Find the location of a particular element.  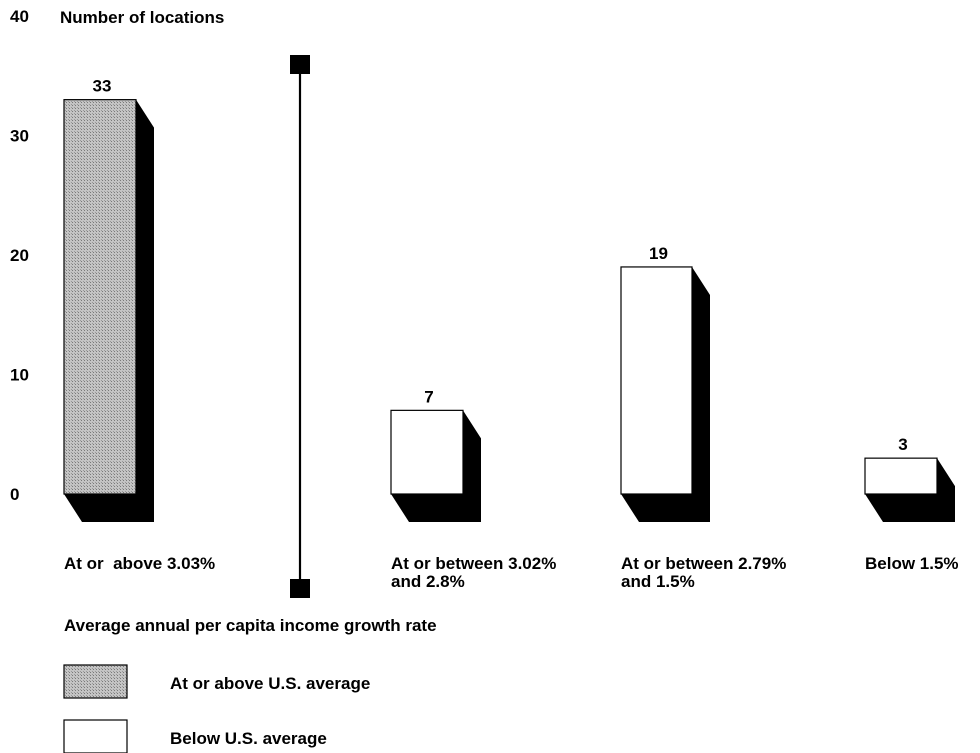

category-label: At or between 3.02% and 2.8% is located at coordinates (473, 572).